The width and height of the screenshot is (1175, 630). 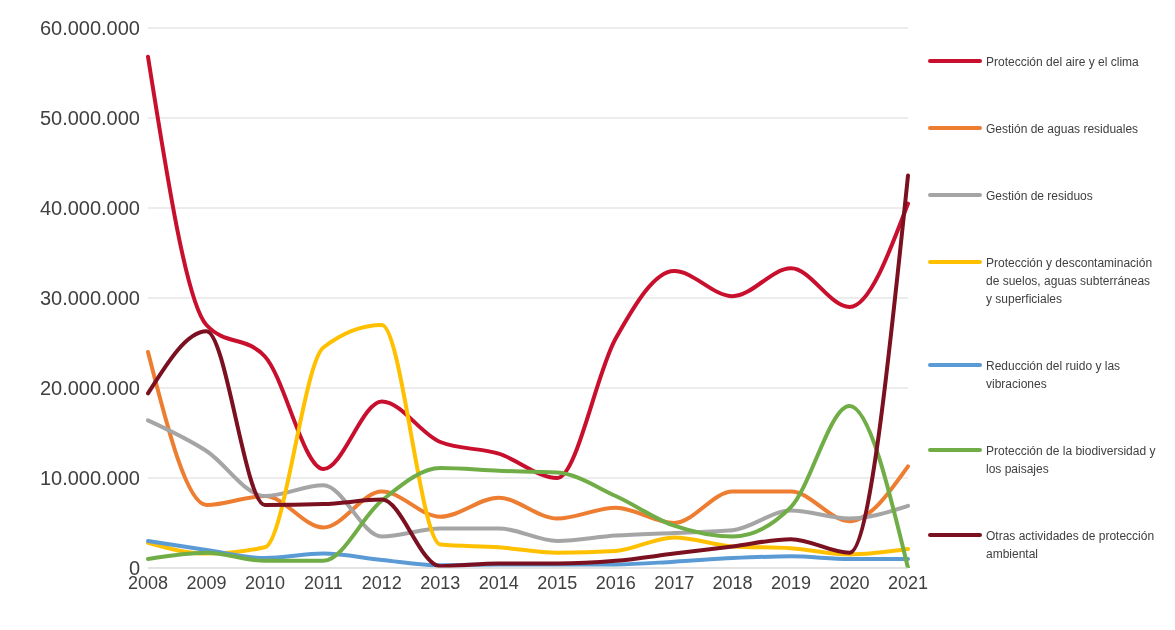 What do you see at coordinates (908, 582) in the screenshot?
I see `x-tick-label: 2021` at bounding box center [908, 582].